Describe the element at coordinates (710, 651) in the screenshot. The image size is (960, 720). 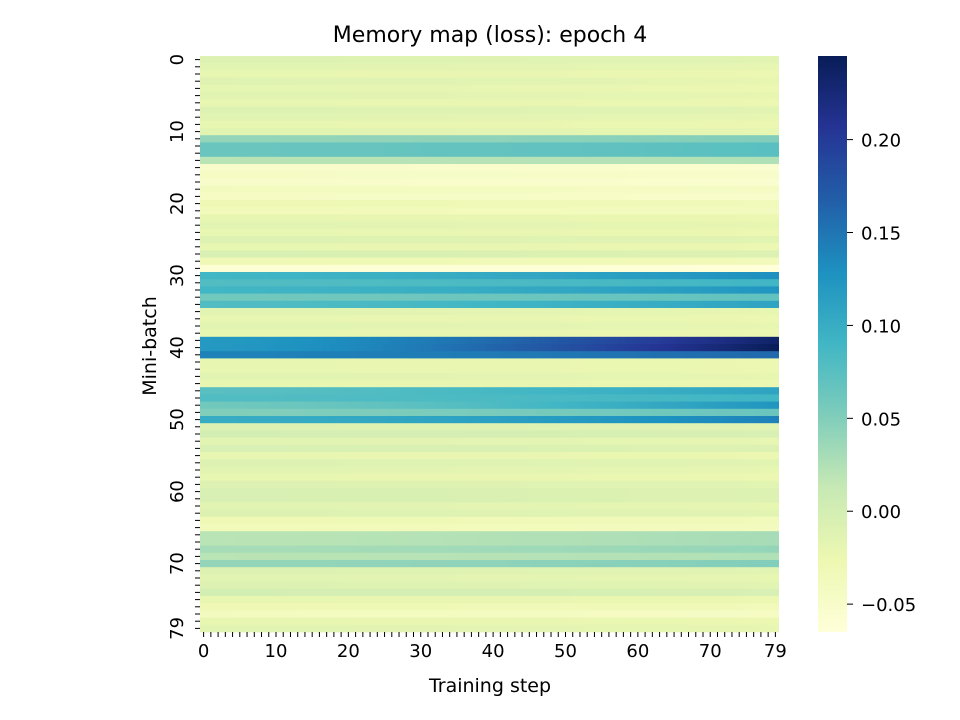
I see `x-tick-label: 70` at that location.